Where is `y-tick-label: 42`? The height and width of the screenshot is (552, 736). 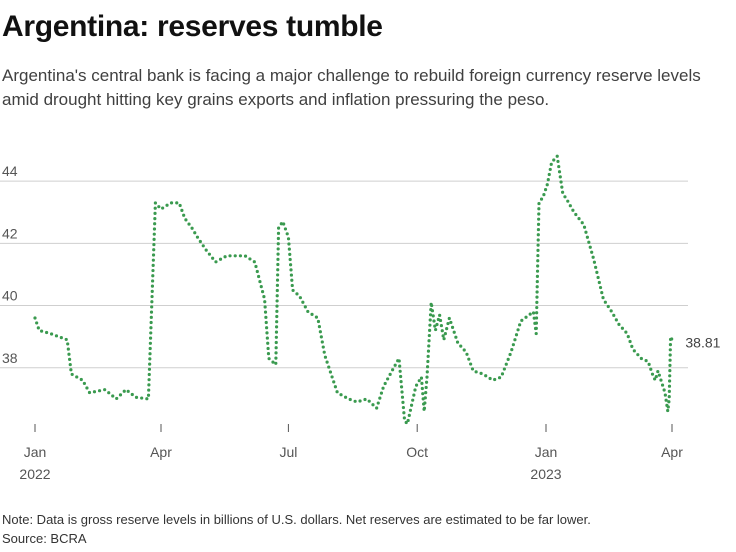 y-tick-label: 42 is located at coordinates (10, 233).